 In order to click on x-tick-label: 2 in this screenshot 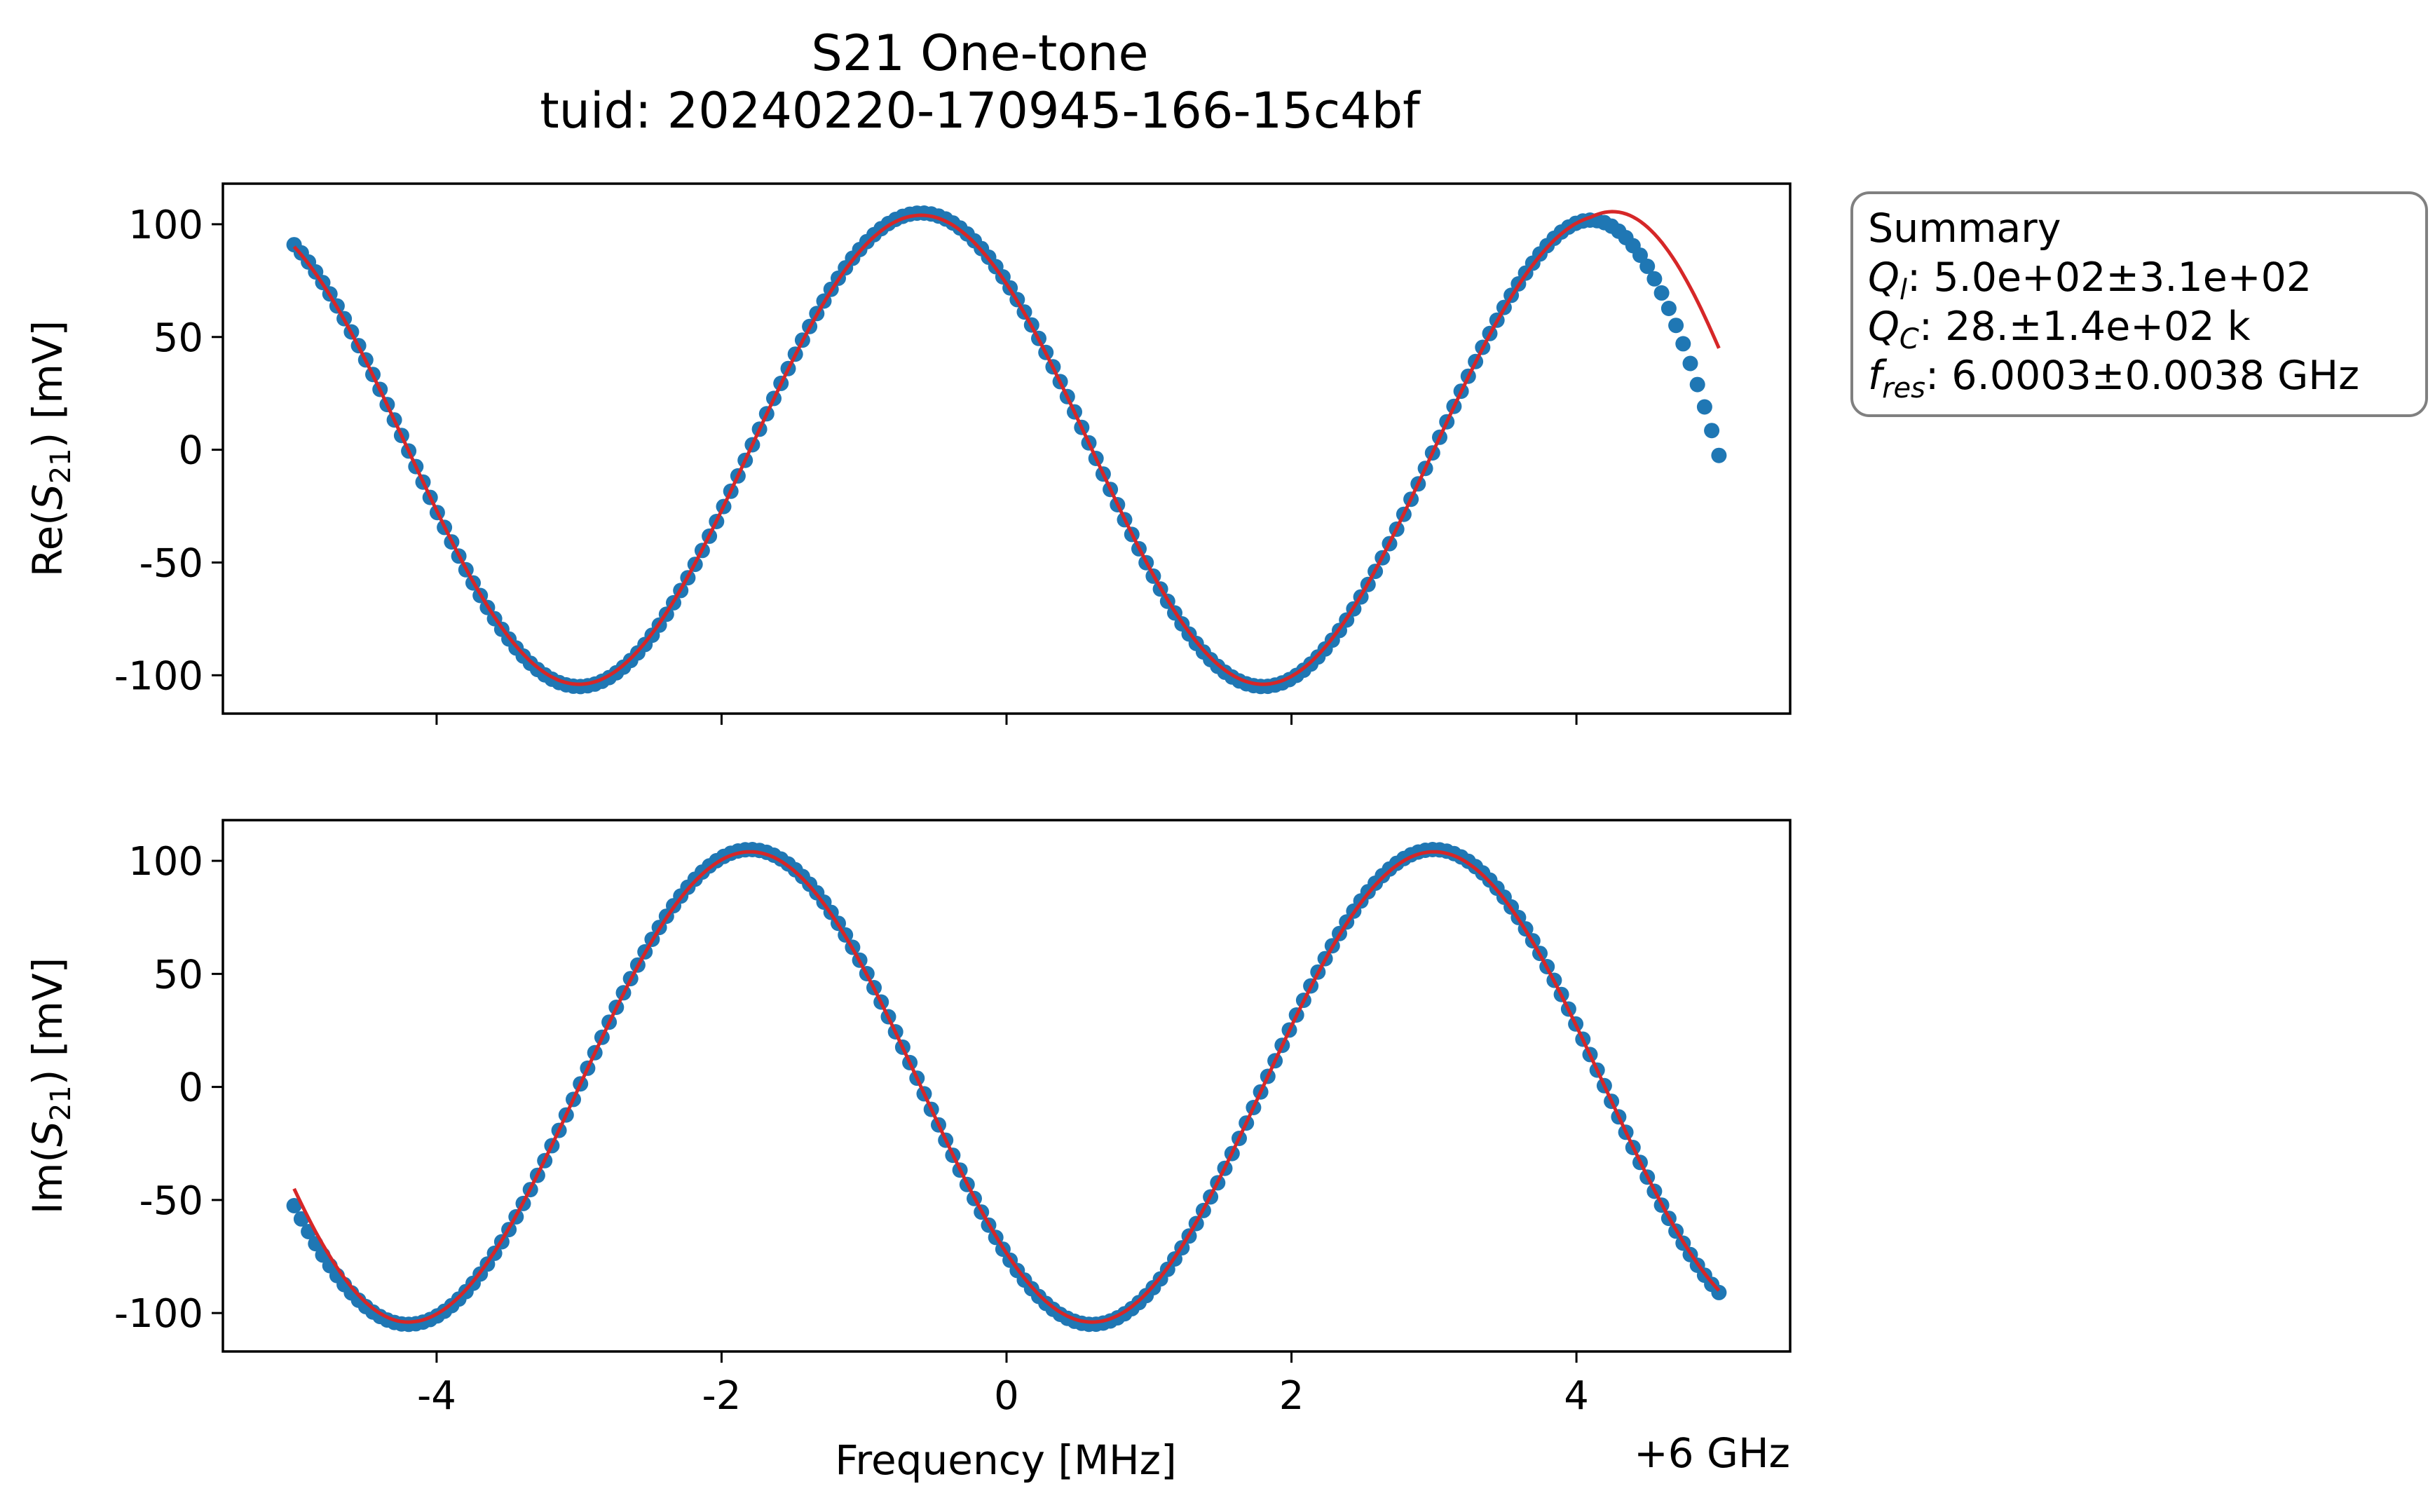, I will do `click(1291, 1396)`.